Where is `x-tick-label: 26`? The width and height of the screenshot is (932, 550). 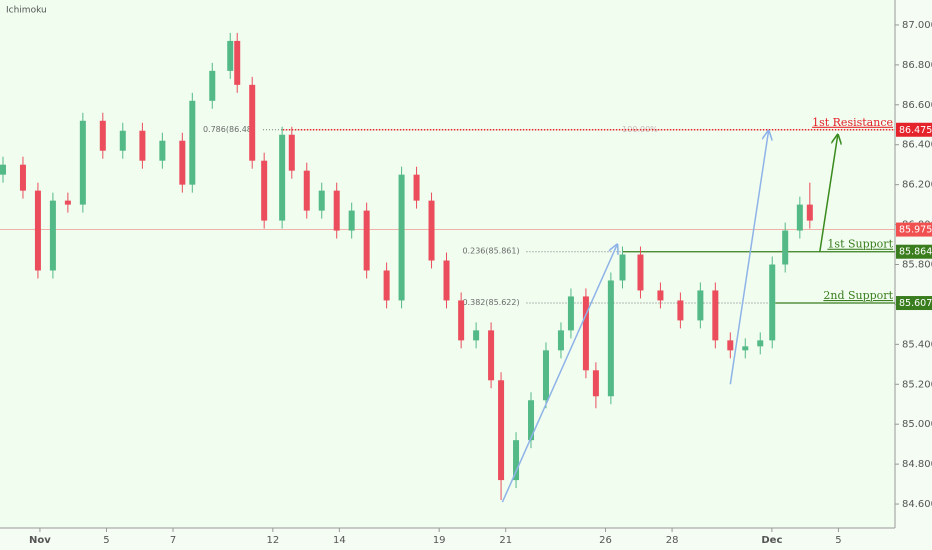 x-tick-label: 26 is located at coordinates (605, 540).